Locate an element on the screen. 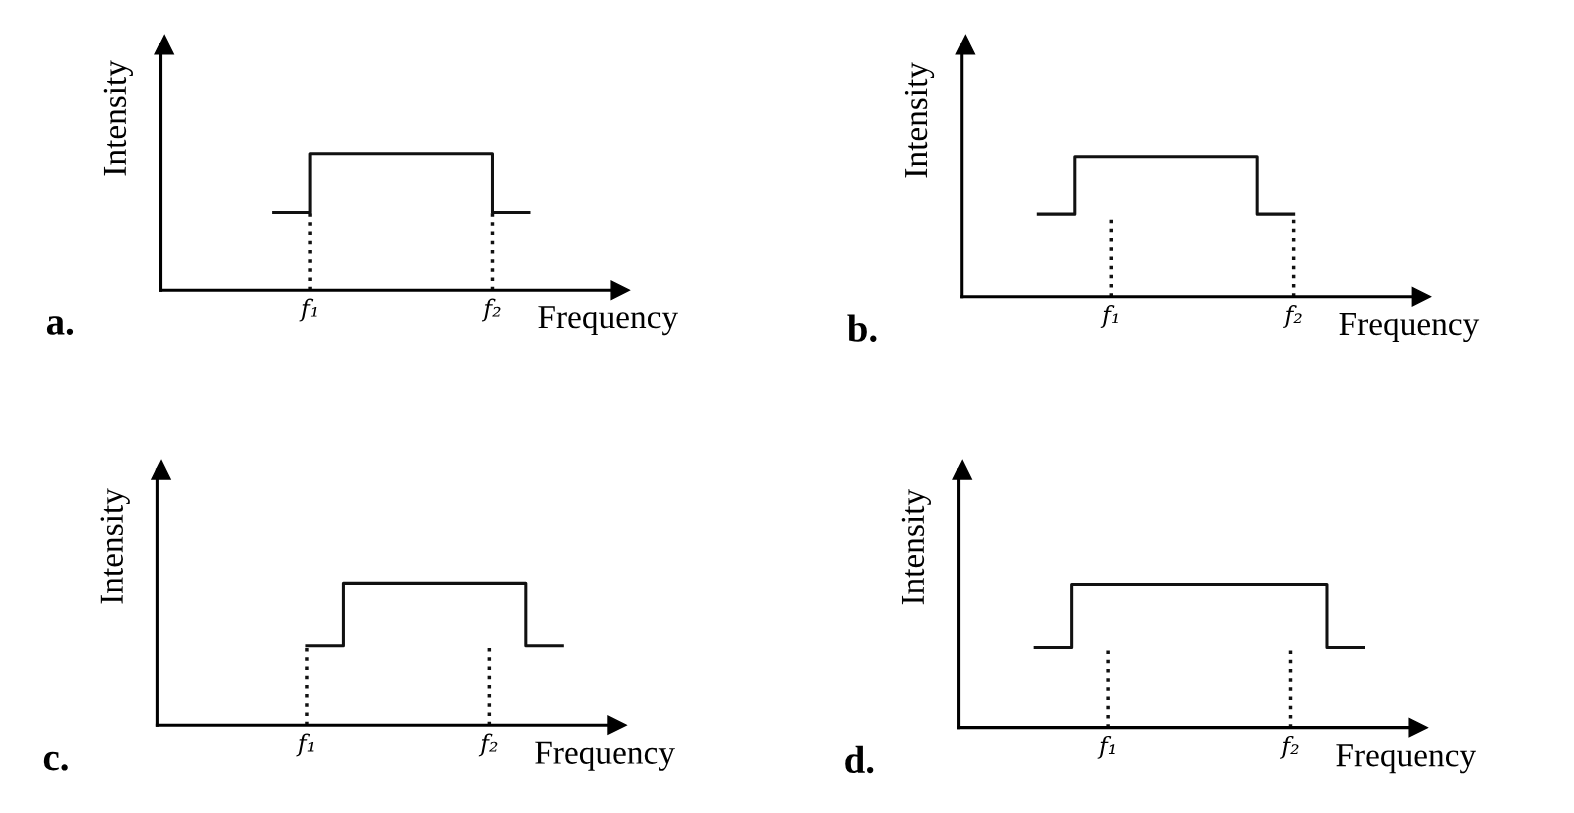 The height and width of the screenshot is (813, 1574). text: a. is located at coordinates (60, 325).